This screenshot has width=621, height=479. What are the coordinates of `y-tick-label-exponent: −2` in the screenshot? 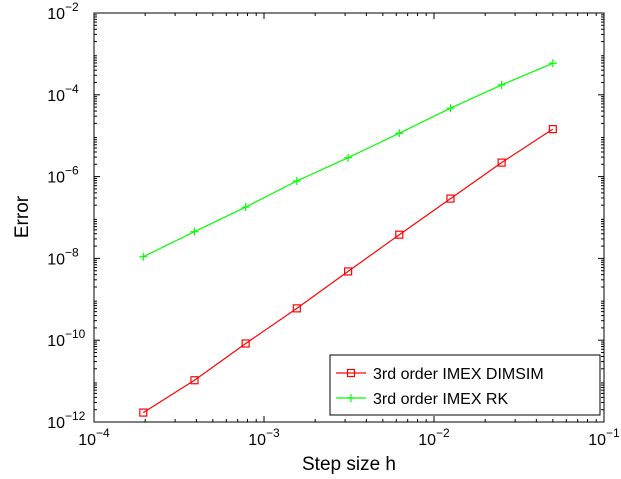 It's located at (72, 7).